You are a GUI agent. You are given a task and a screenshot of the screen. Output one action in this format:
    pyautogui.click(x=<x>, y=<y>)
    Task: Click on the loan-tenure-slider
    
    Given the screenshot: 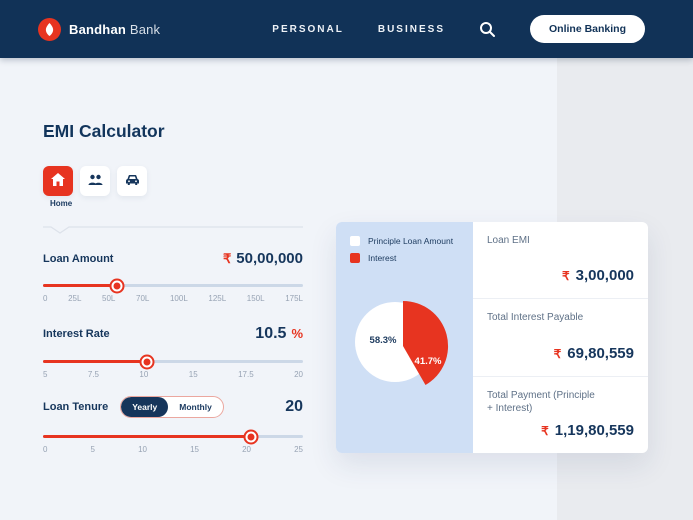 What is the action you would take?
    pyautogui.click(x=173, y=436)
    